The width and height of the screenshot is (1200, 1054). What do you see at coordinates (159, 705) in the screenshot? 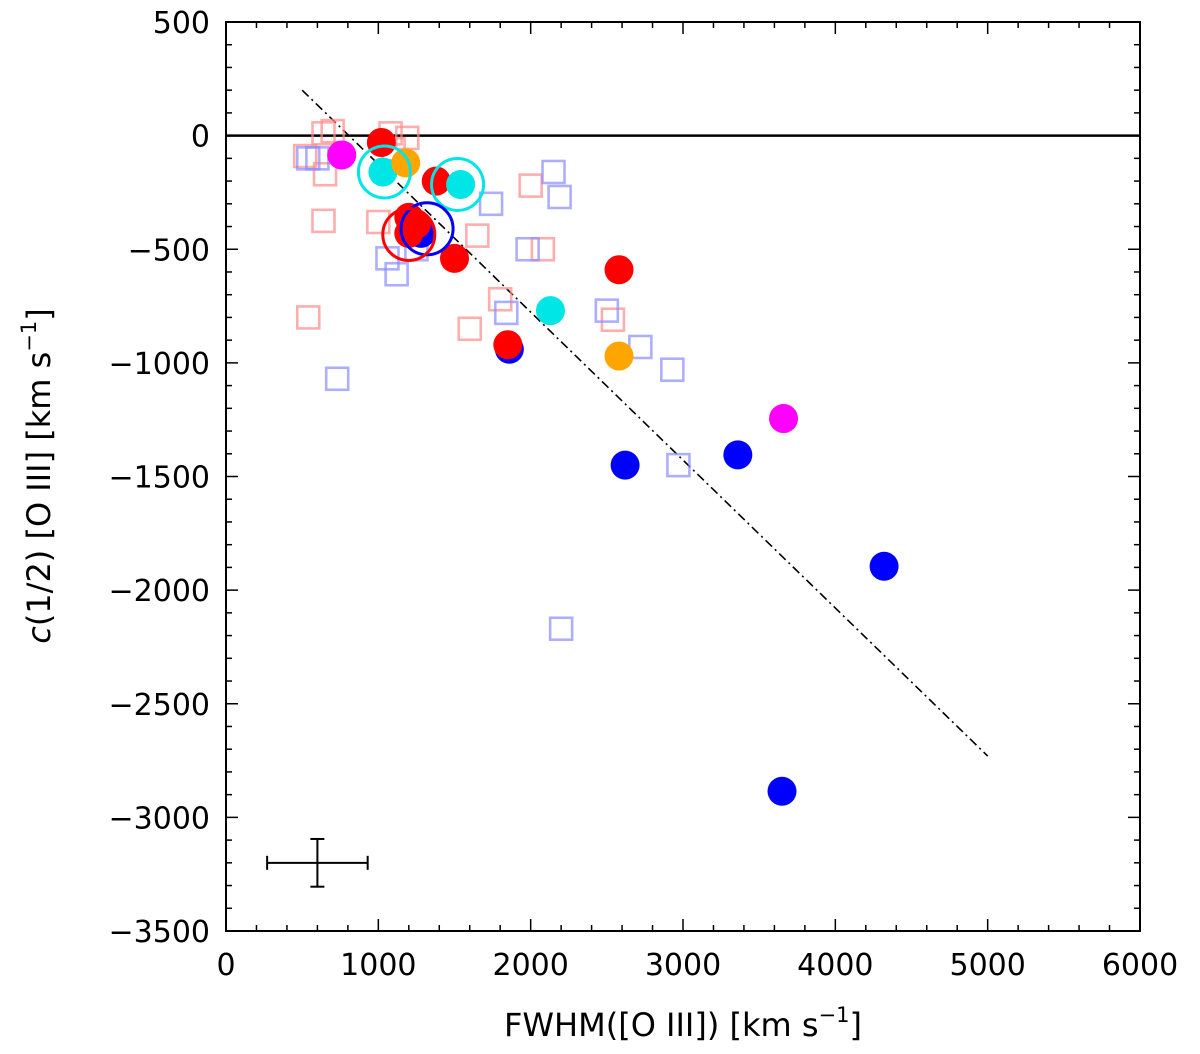
I see `y-tick-label: −2500` at bounding box center [159, 705].